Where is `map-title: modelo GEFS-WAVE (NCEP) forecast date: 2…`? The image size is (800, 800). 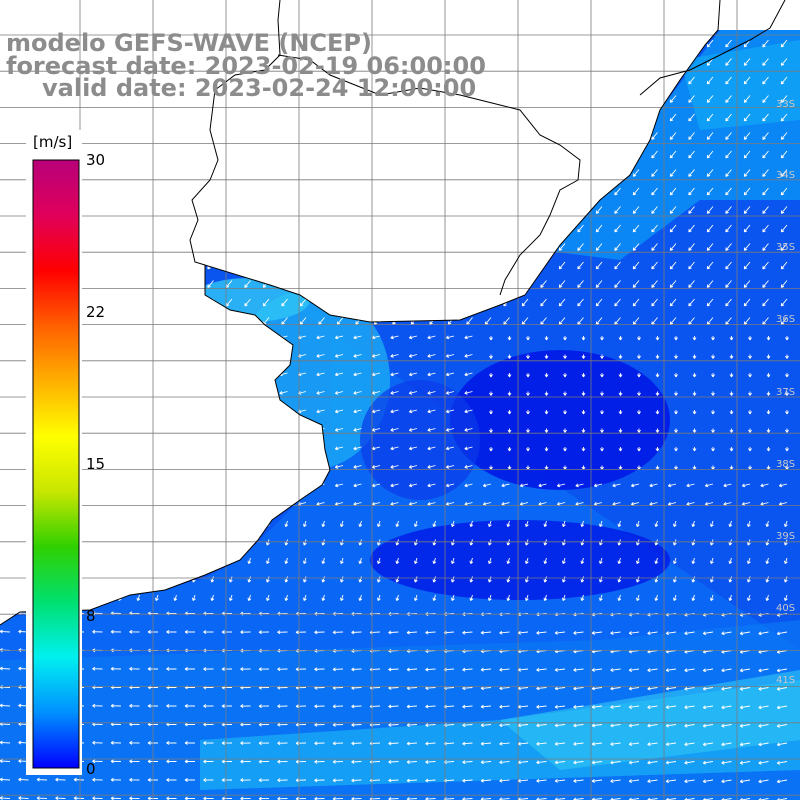
map-title: modelo GEFS-WAVE (NCEP) forecast date: 2… is located at coordinates (246, 65).